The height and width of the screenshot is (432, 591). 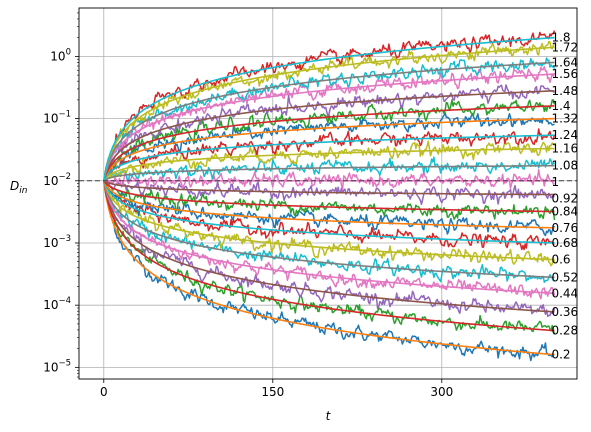 I want to click on fit-curve-1.16, so click(x=329, y=164).